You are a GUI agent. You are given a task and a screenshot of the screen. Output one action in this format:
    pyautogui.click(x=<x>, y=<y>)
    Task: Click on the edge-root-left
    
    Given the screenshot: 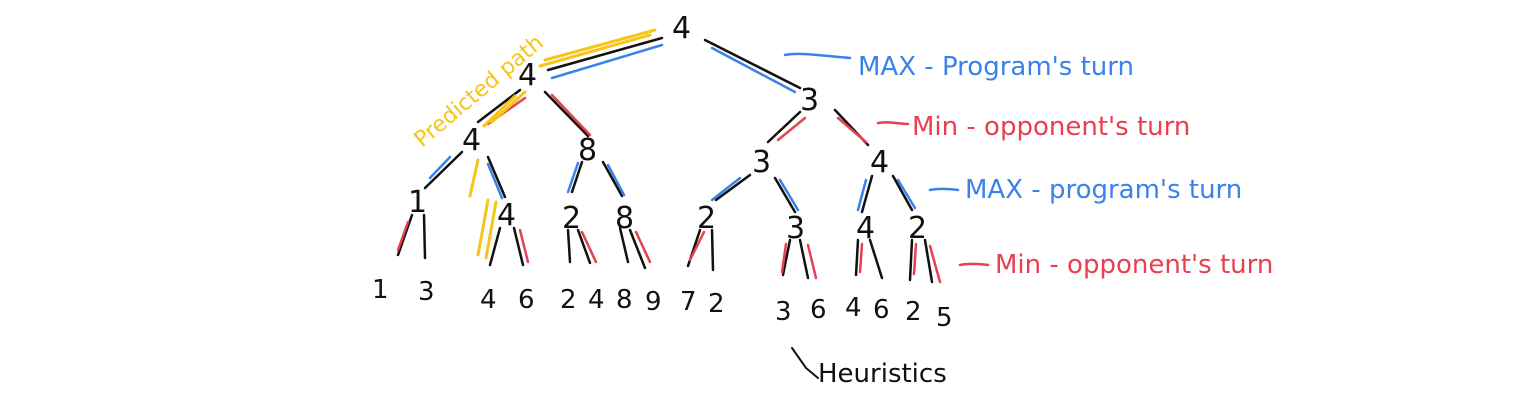 What is the action you would take?
    pyautogui.click(x=605, y=54)
    